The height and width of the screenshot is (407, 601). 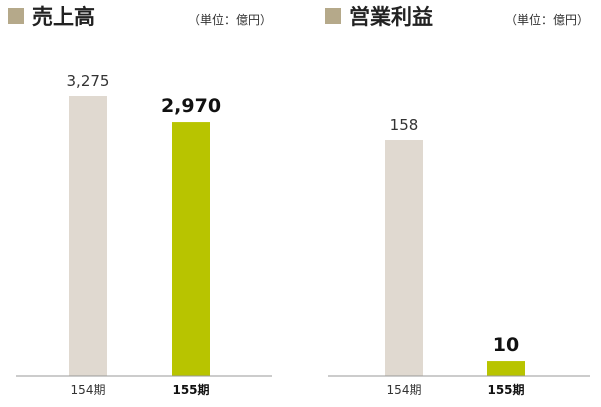 What do you see at coordinates (547, 19) in the screenshot?
I see `profit-unit-label: （単位：億円）` at bounding box center [547, 19].